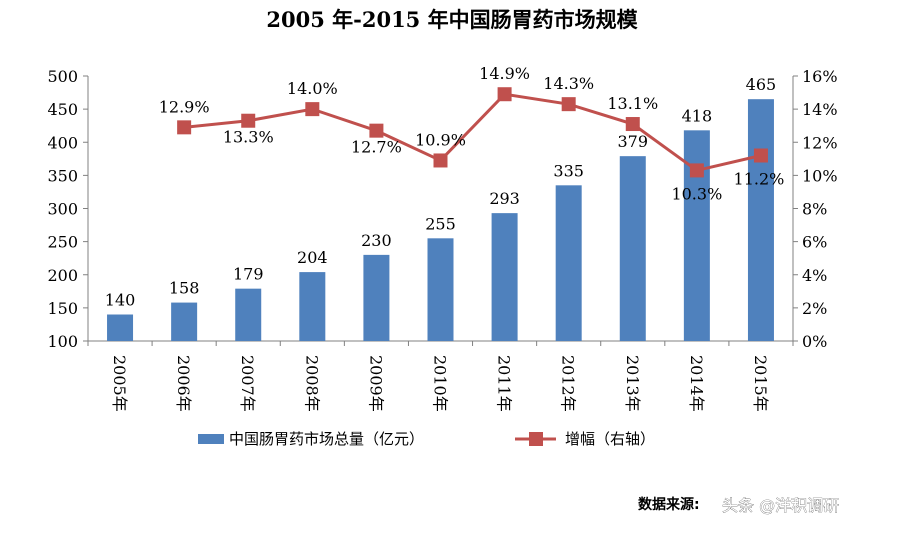  What do you see at coordinates (312, 88) in the screenshot?
I see `line-value-label: 14.0%` at bounding box center [312, 88].